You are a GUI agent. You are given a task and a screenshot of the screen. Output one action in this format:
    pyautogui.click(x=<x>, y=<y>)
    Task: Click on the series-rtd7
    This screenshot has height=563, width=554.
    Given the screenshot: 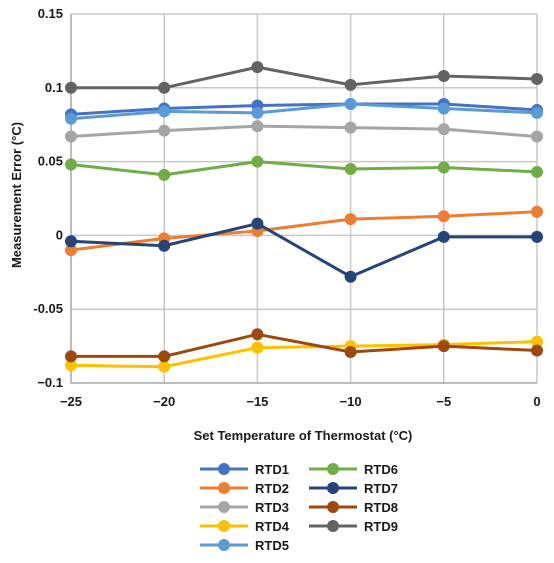 What is the action you would take?
    pyautogui.click(x=304, y=250)
    